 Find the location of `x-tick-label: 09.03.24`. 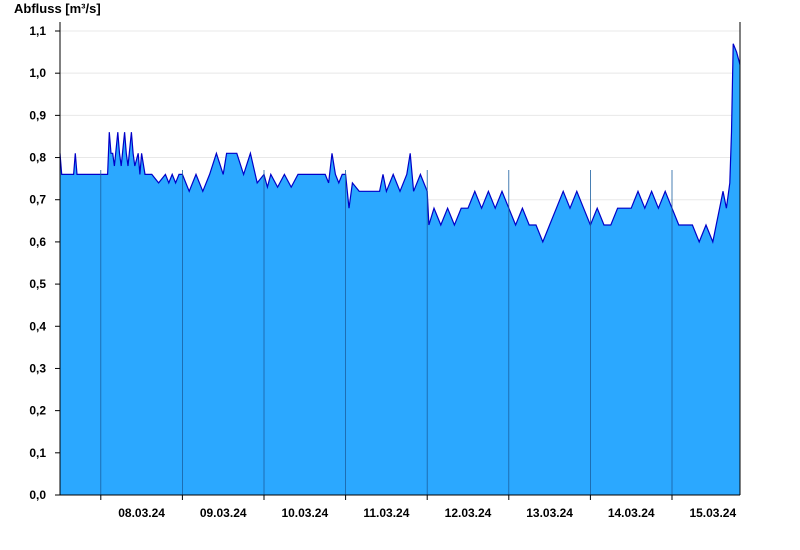

x-tick-label: 09.03.24 is located at coordinates (223, 513).